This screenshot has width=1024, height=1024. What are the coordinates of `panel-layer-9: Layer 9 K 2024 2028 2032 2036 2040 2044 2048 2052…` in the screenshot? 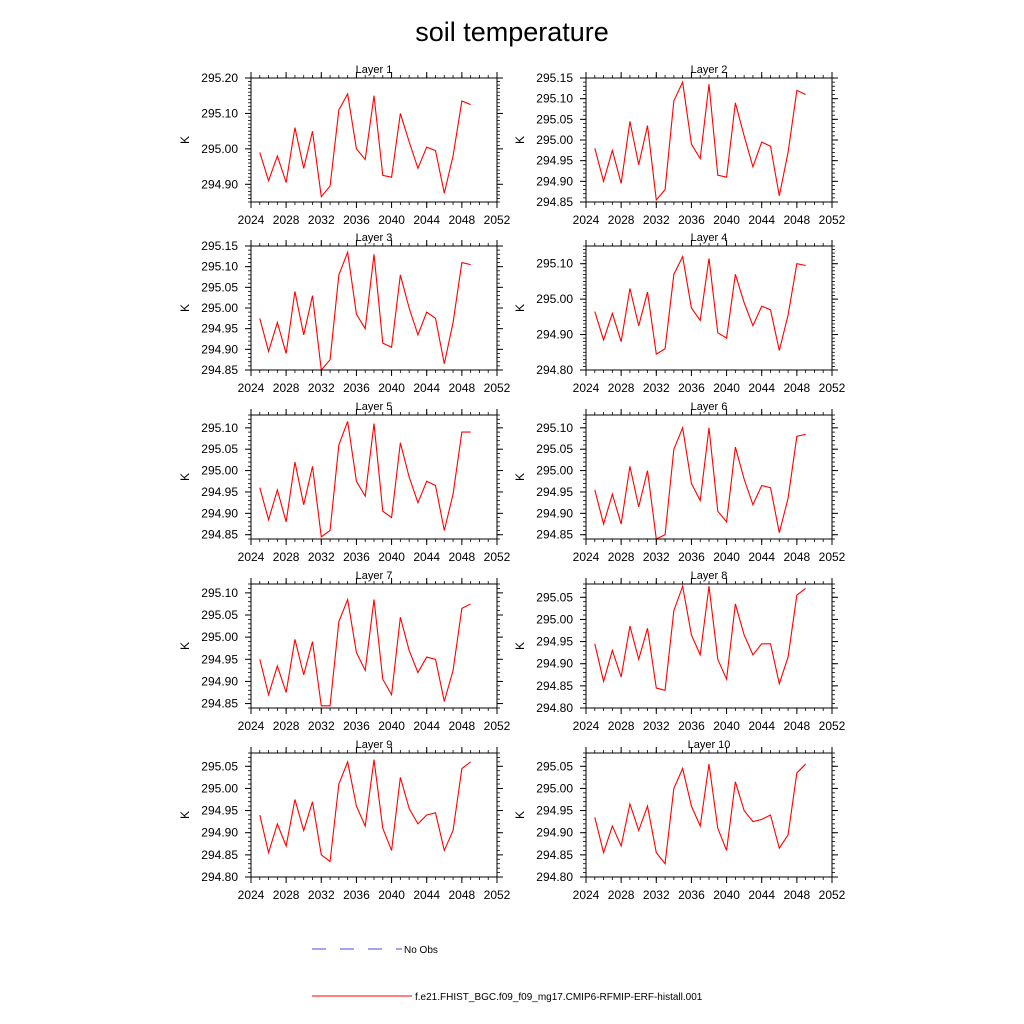 It's located at (344, 820).